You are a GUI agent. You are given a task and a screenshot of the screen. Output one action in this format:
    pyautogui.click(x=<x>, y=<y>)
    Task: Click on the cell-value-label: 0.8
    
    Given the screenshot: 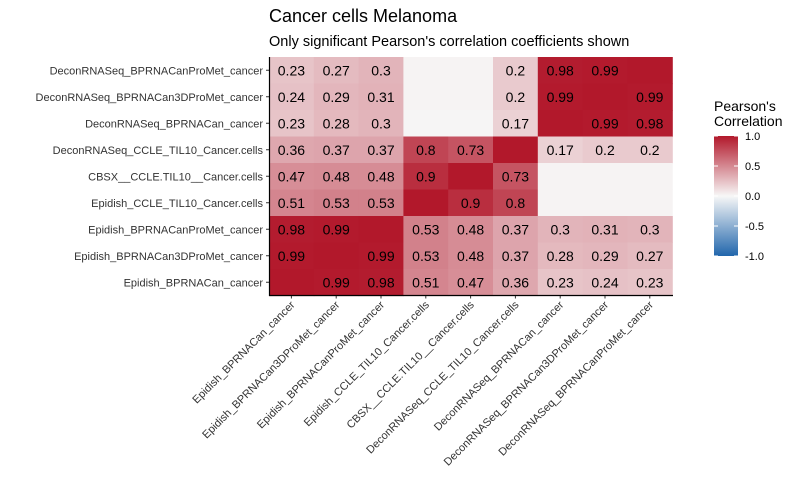 What is the action you would take?
    pyautogui.click(x=426, y=150)
    